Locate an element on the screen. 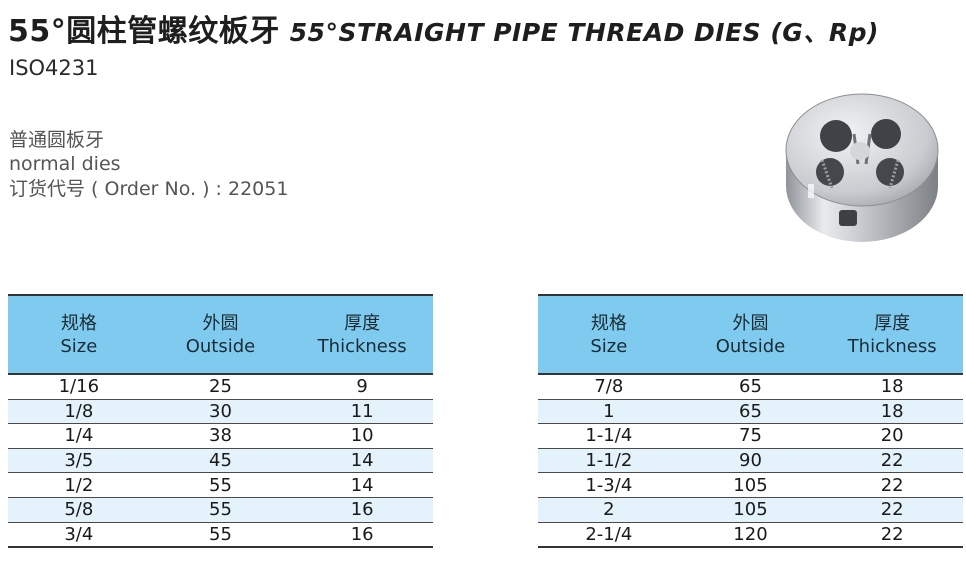 Image resolution: width=966 pixels, height=564 pixels. title-chinese: 55°圆柱管螺纹板牙 is located at coordinates (144, 31).